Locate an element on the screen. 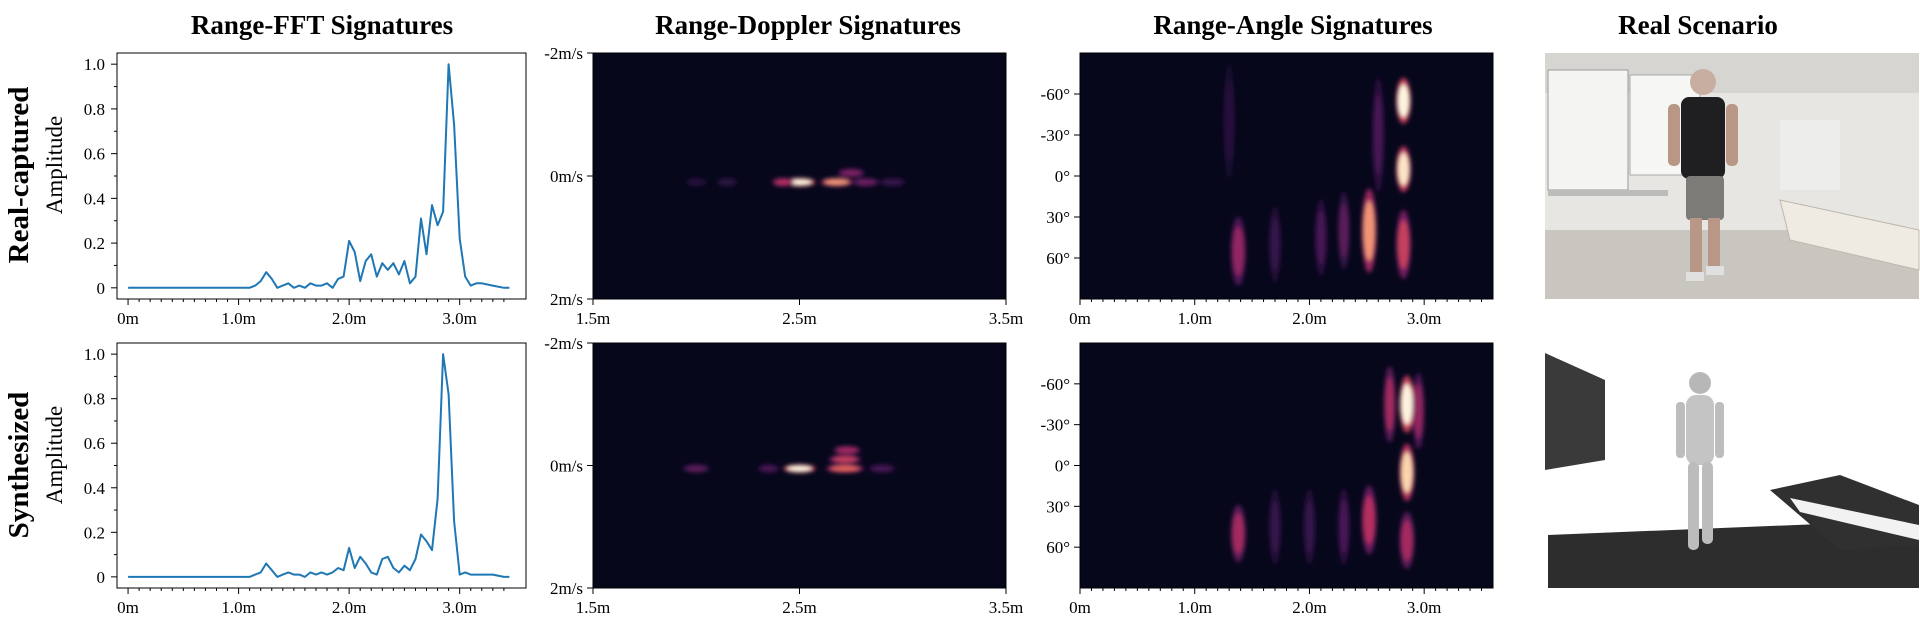  y-axis-label: Amplitude is located at coordinates (54, 165).